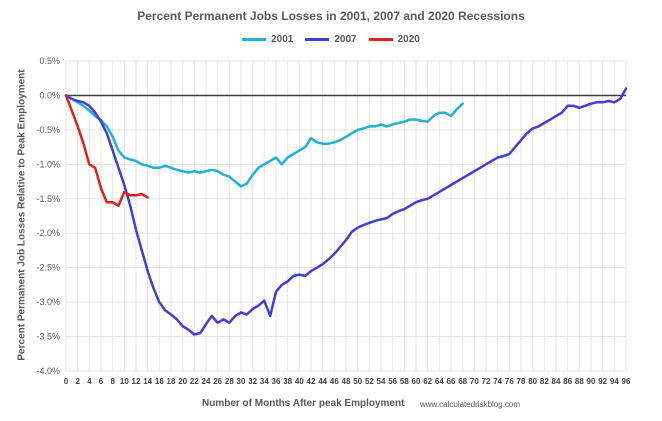 The width and height of the screenshot is (662, 421). Describe the element at coordinates (206, 381) in the screenshot. I see `x-tick-label: 24` at that location.